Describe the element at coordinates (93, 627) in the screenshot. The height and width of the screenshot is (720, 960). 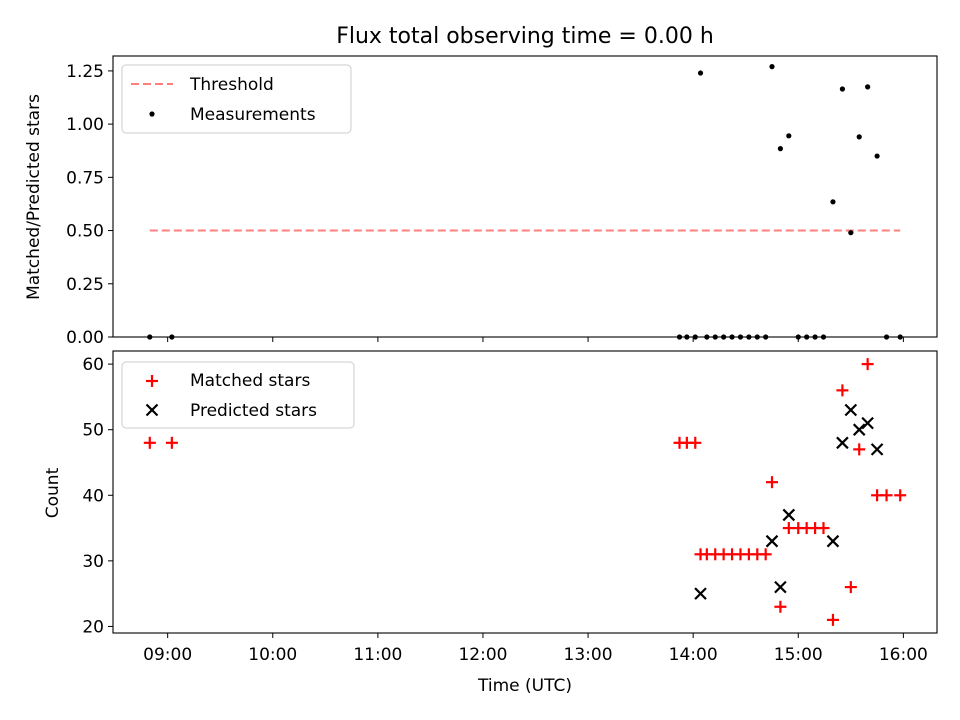
I see `bottom-y-tick-label: 20` at that location.